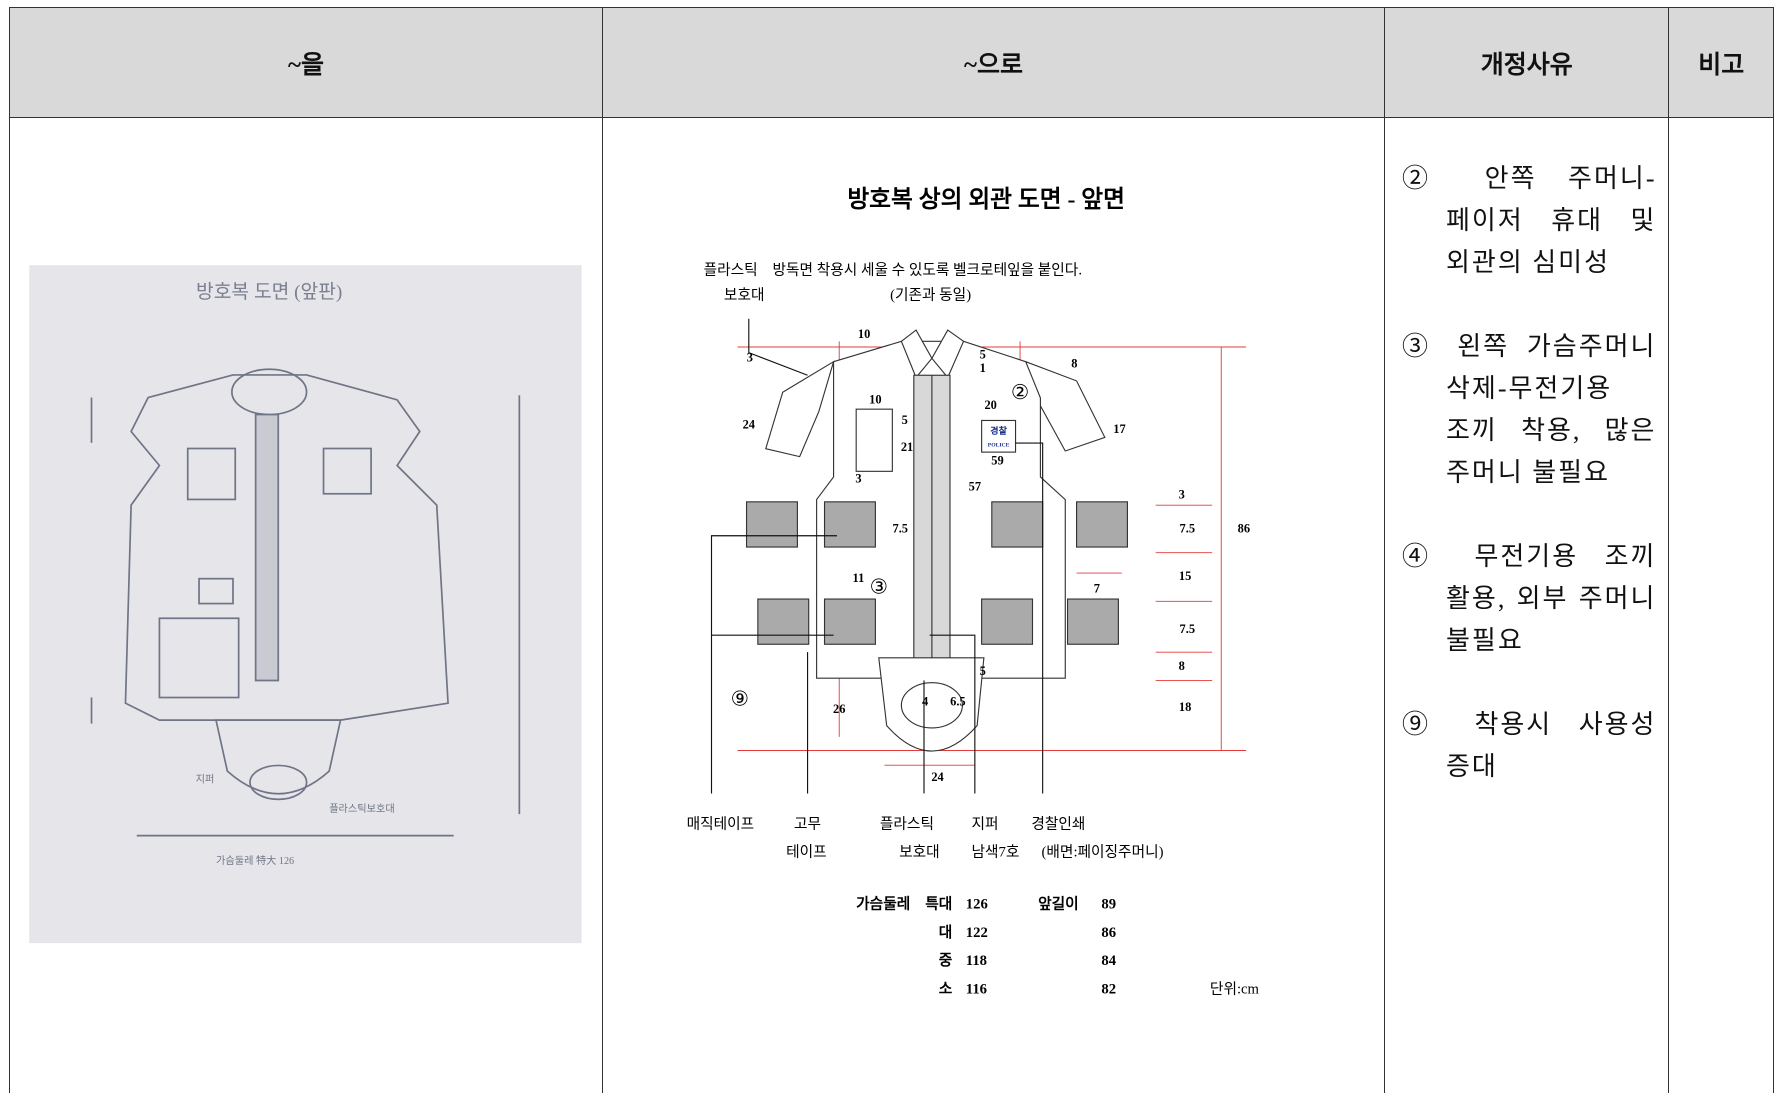 This screenshot has height=1093, width=1774. I want to click on bottom-note: 지퍼, so click(984, 823).